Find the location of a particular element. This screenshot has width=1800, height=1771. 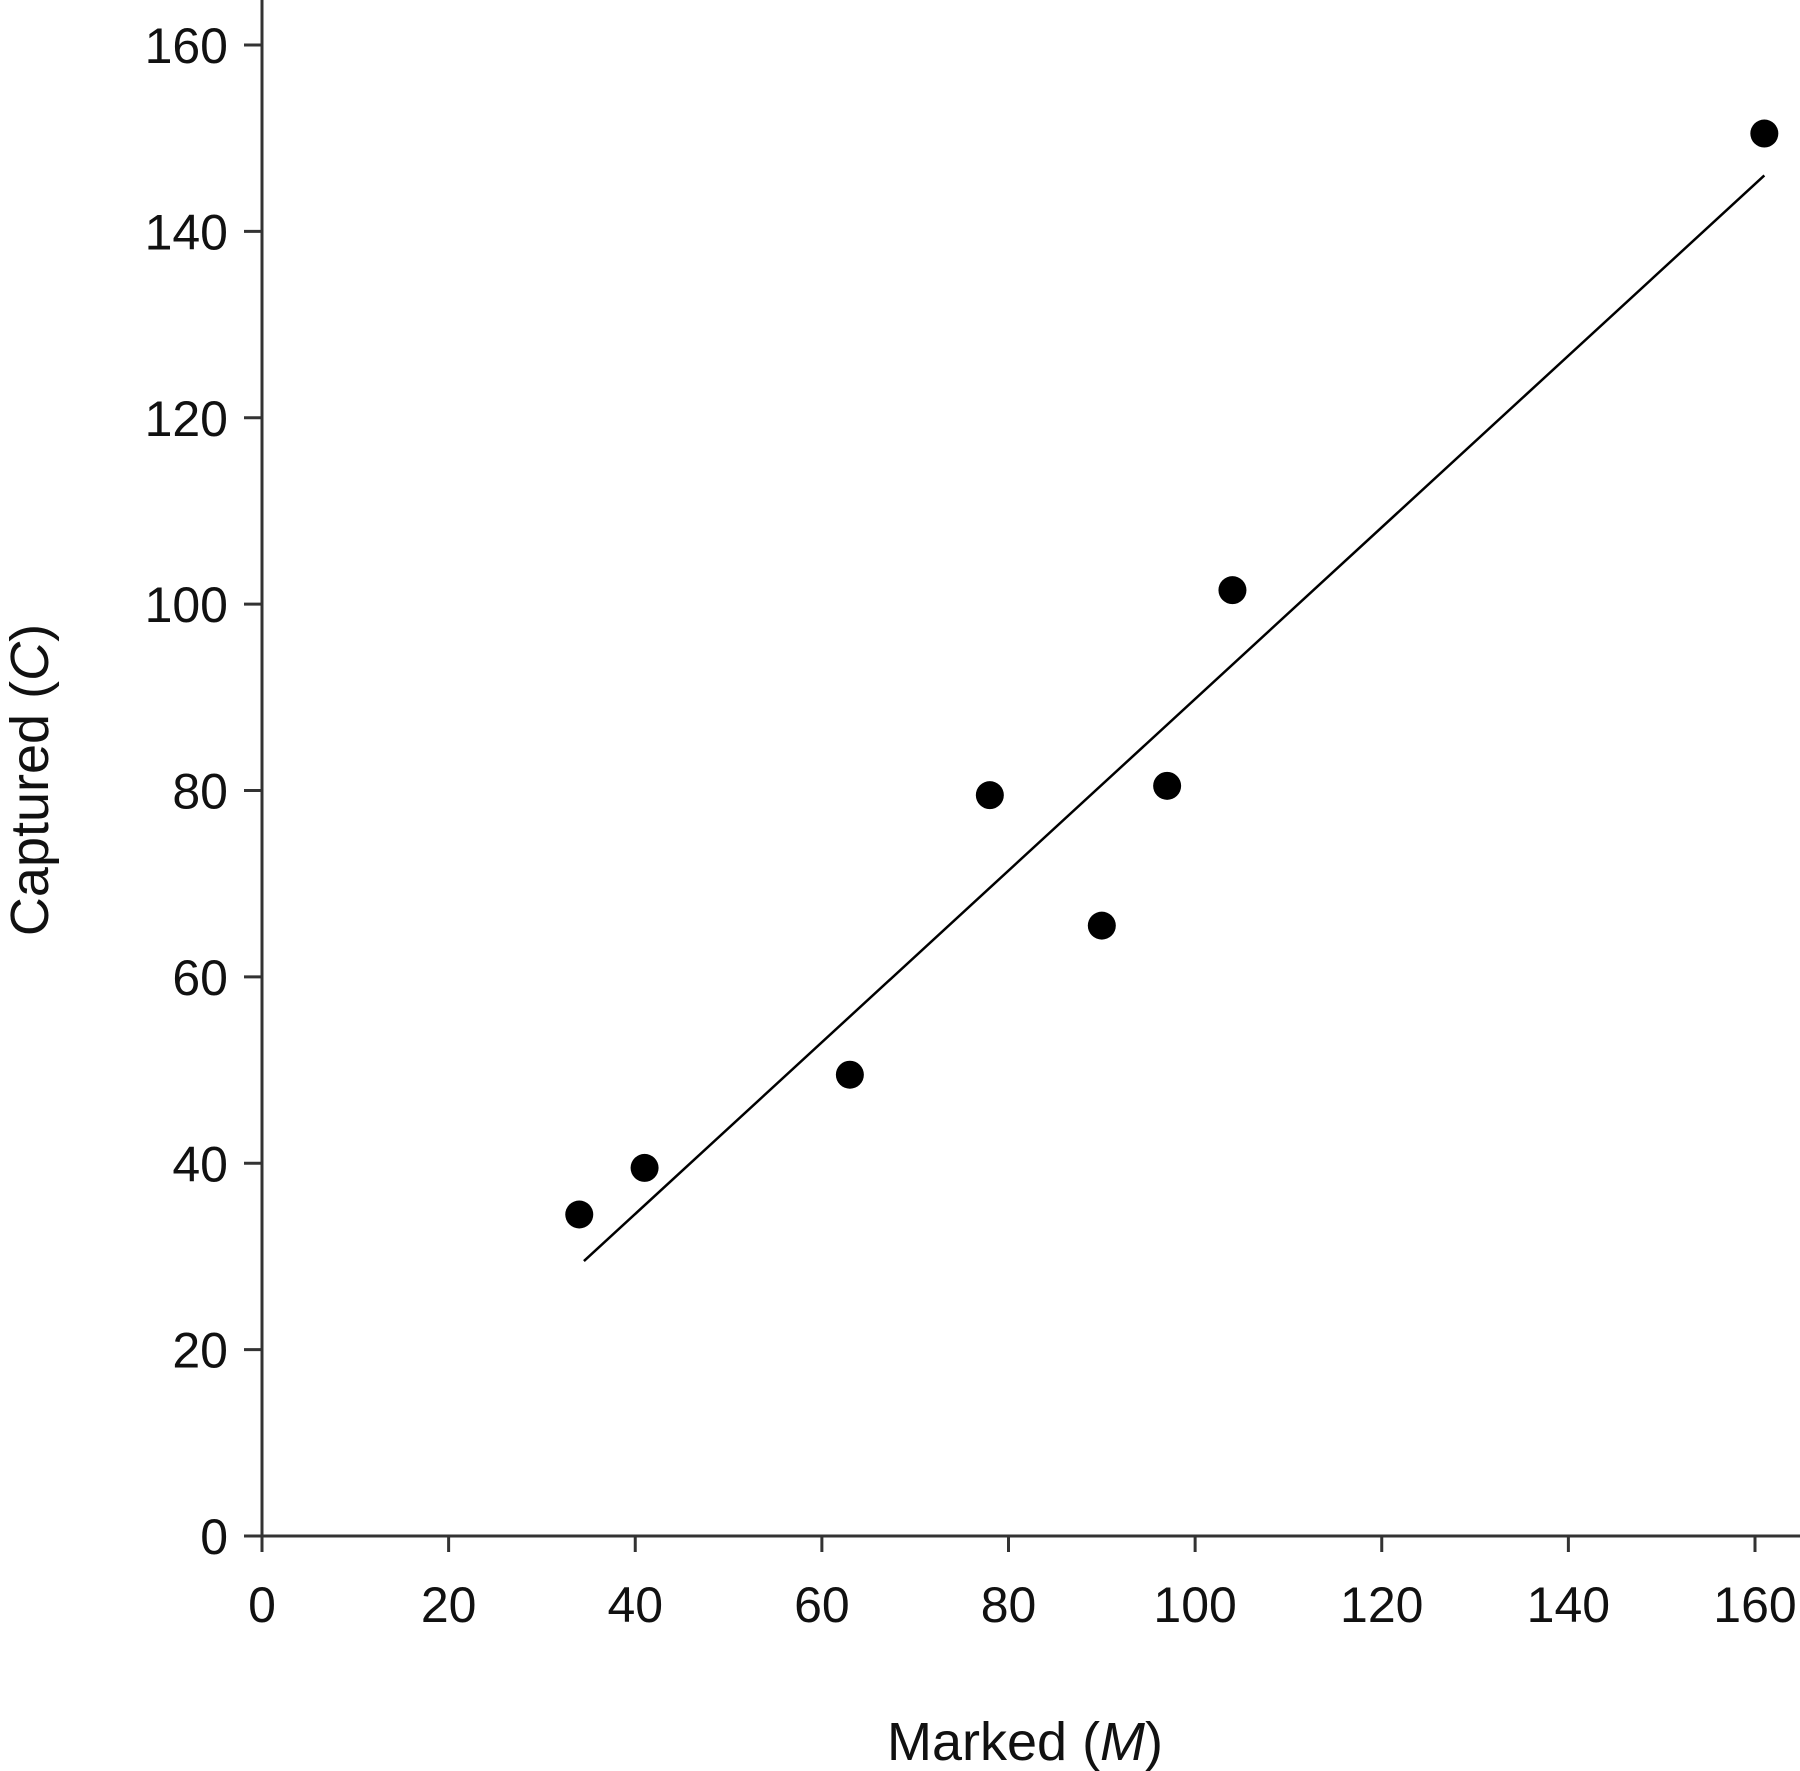

x-tick-label: 100 is located at coordinates (1194, 1605).